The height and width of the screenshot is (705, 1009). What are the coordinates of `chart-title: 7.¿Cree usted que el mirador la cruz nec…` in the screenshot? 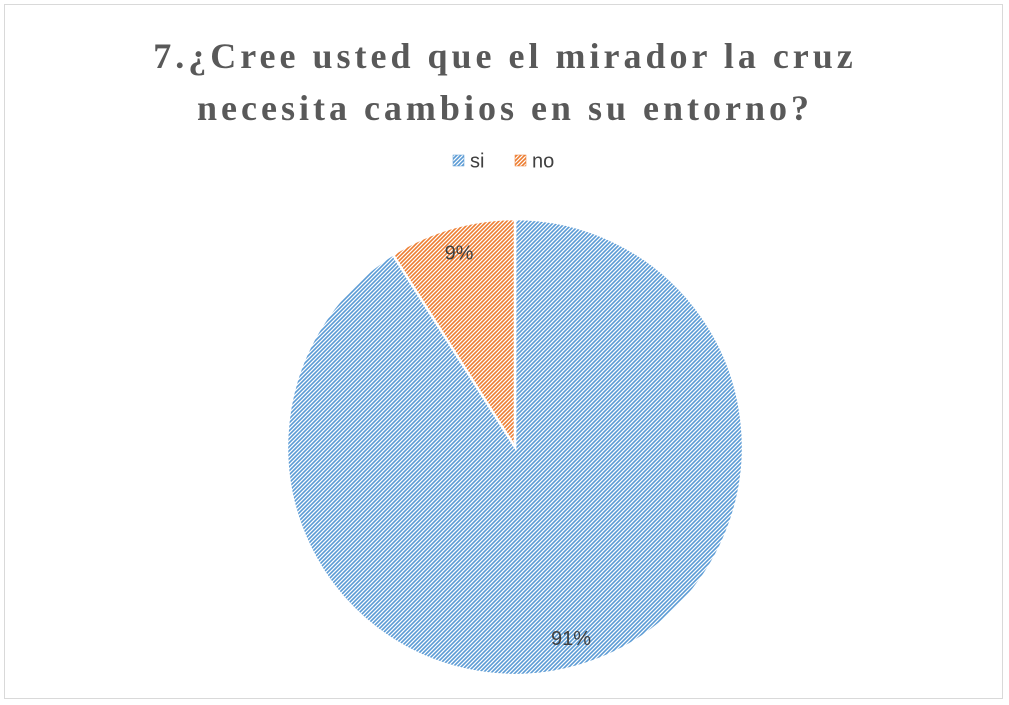 It's located at (505, 82).